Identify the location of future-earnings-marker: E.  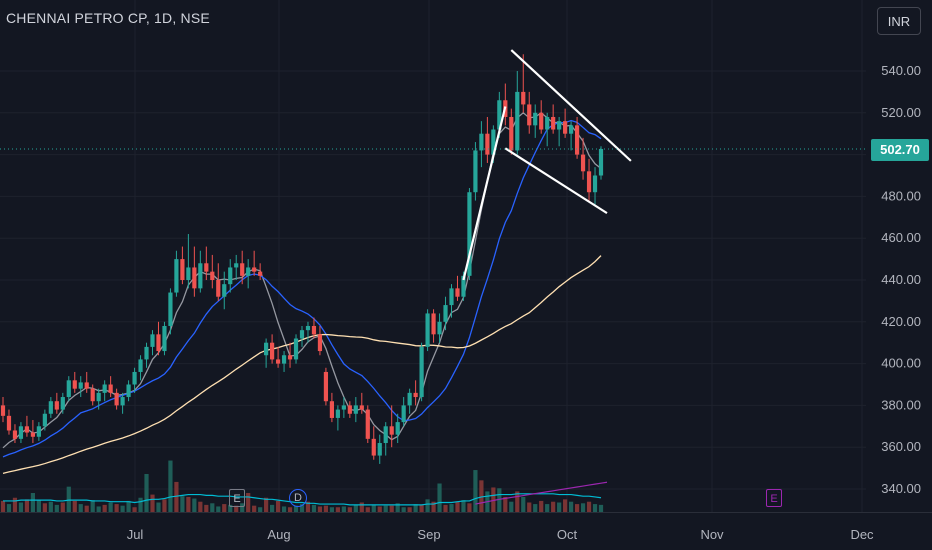
(774, 498).